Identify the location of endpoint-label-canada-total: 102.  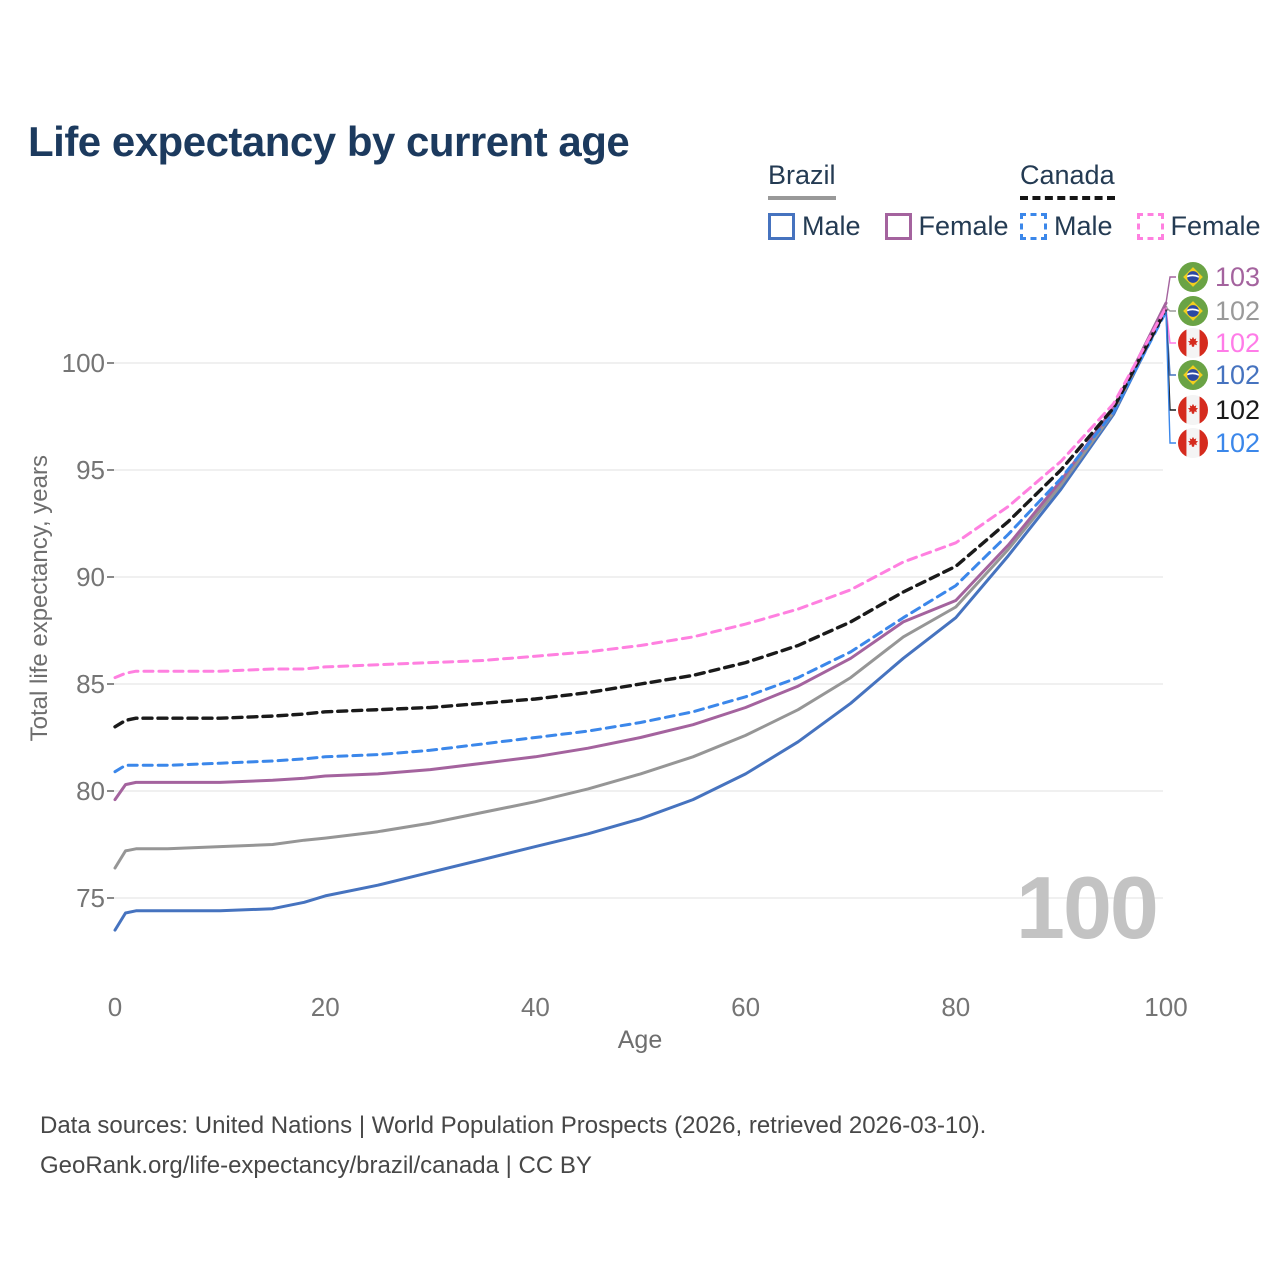
(1219, 410).